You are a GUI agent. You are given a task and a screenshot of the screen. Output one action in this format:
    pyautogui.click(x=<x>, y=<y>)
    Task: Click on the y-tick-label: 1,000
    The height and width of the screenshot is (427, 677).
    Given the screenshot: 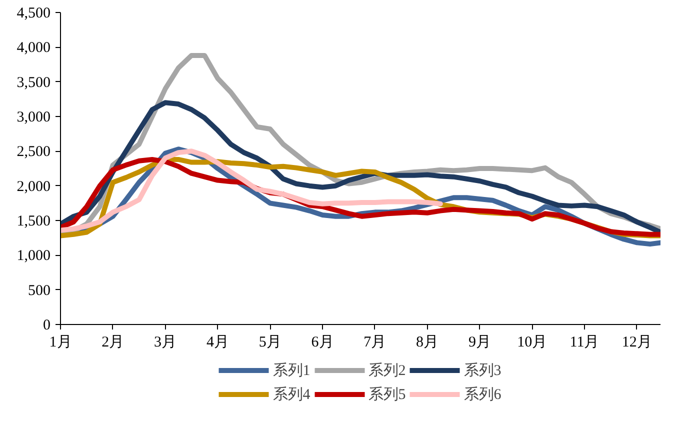 What is the action you would take?
    pyautogui.click(x=33, y=256)
    